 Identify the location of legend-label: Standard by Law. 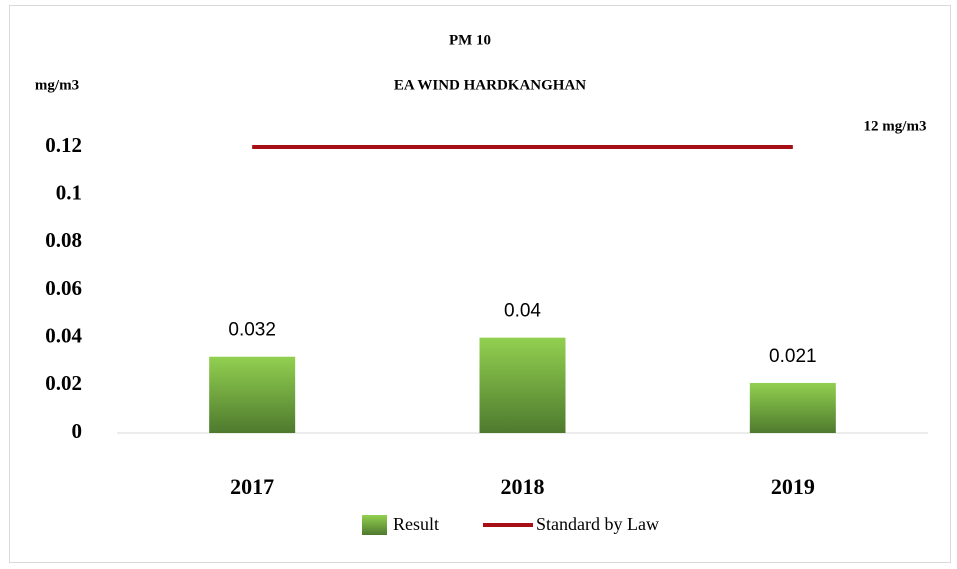
(597, 524).